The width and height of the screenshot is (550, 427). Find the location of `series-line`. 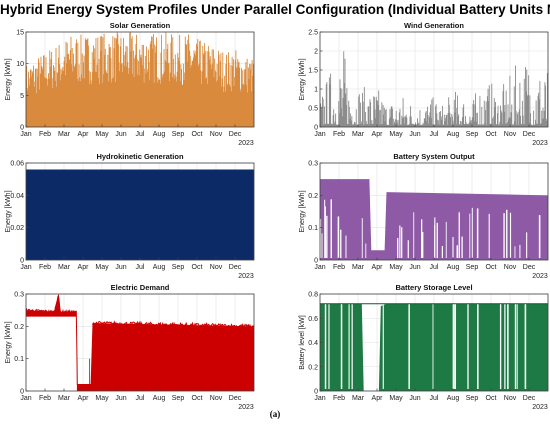

series-line is located at coordinates (59, 340).